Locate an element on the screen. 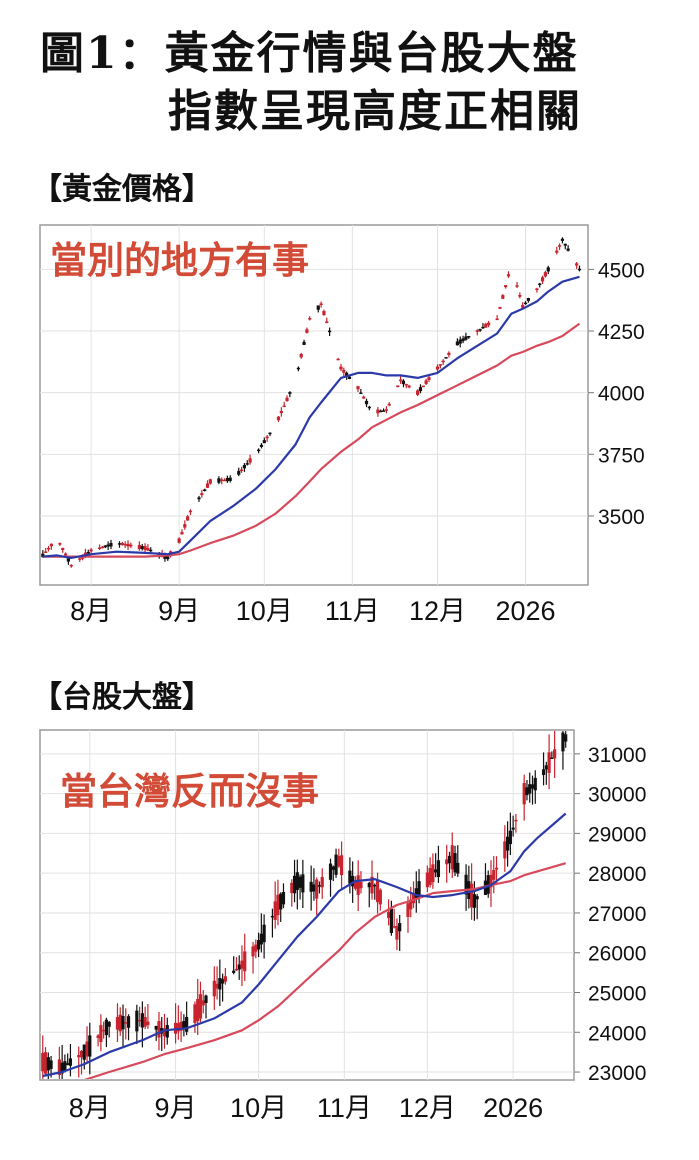  x-tick-label: 12月 is located at coordinates (437, 611).